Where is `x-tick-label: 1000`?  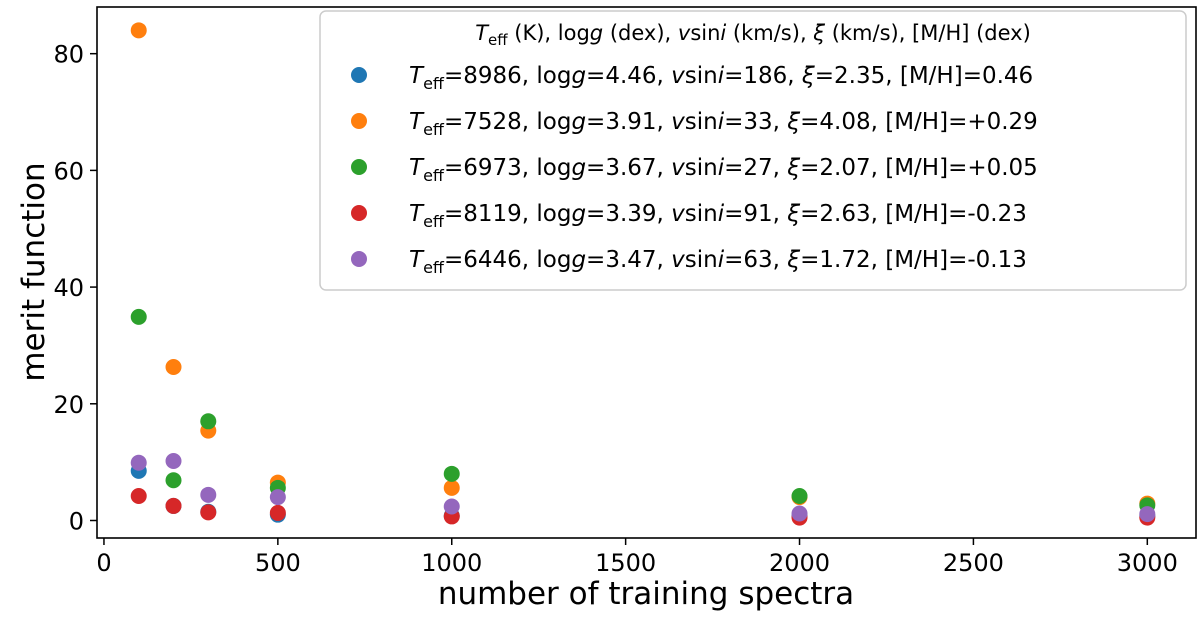
x-tick-label: 1000 is located at coordinates (451, 563).